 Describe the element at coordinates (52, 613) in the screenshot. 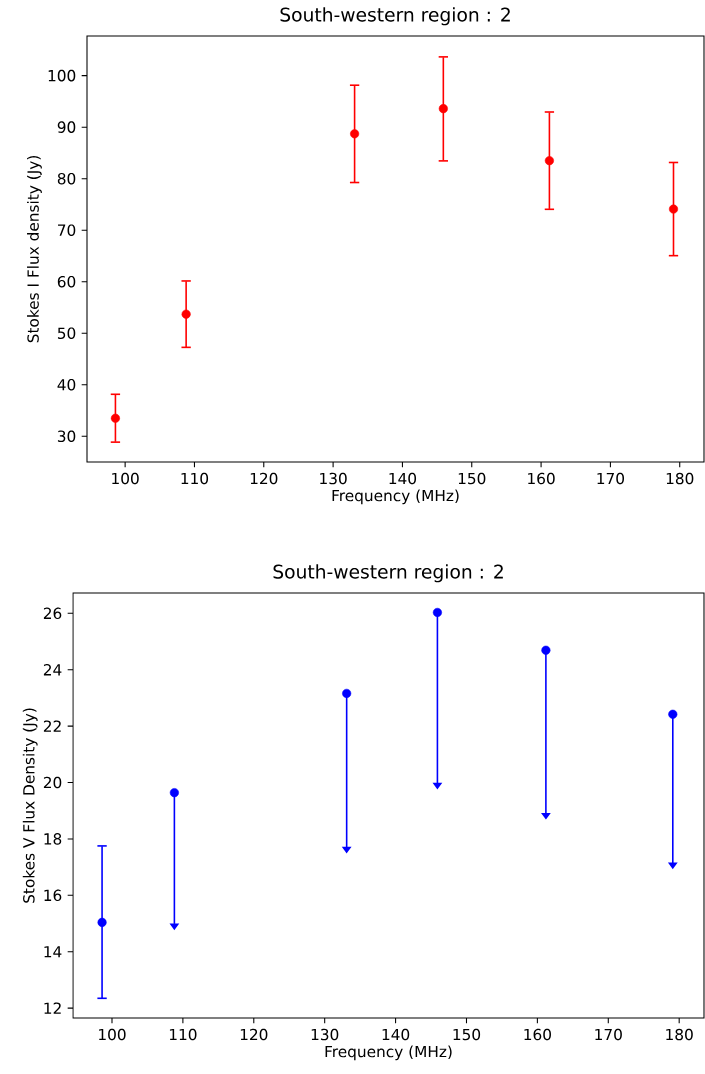

I see `y-tick-label: 26` at that location.